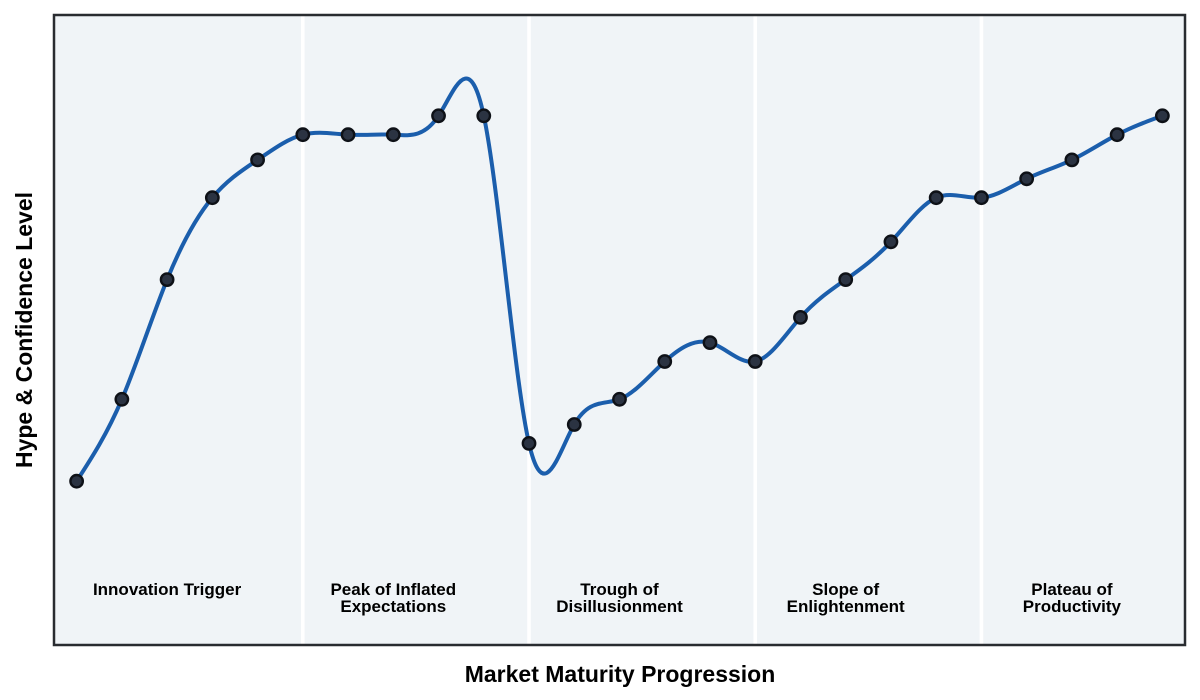  Describe the element at coordinates (845, 598) in the screenshot. I see `phase-label-slope-of-enlightenment: Slope of Enlightenment` at that location.